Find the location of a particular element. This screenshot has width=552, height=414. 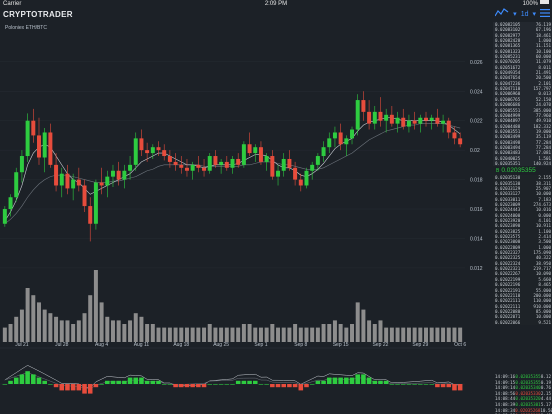

ask-row: 0.02003483 17.081 is located at coordinates (522, 153).